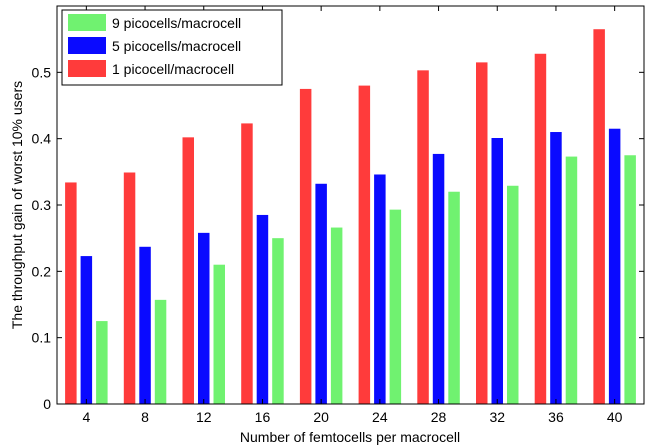 Image resolution: width=651 pixels, height=447 pixels. Describe the element at coordinates (145, 417) in the screenshot. I see `x-tick-label: 8` at that location.